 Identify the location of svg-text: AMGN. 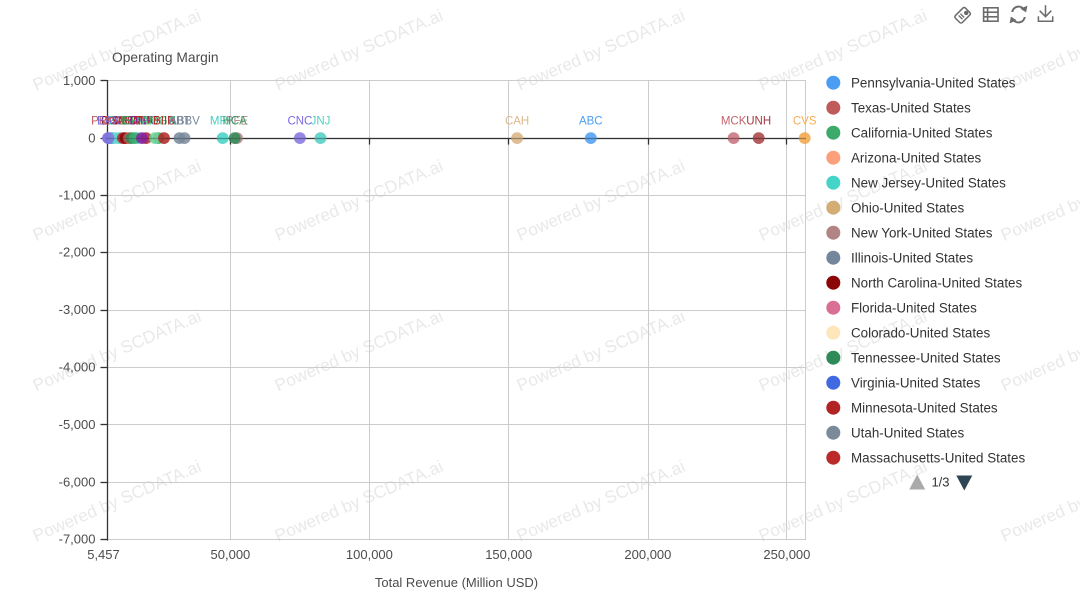
(158, 121).